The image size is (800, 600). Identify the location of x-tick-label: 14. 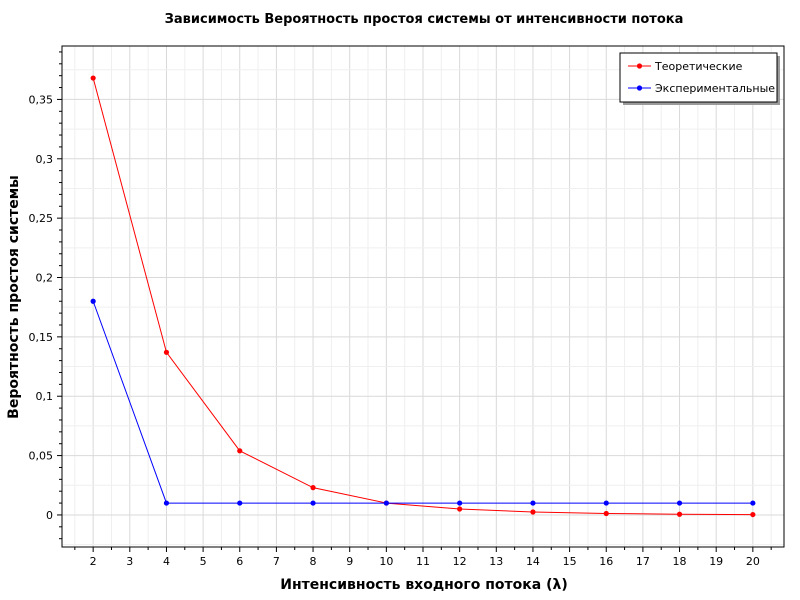
(533, 561).